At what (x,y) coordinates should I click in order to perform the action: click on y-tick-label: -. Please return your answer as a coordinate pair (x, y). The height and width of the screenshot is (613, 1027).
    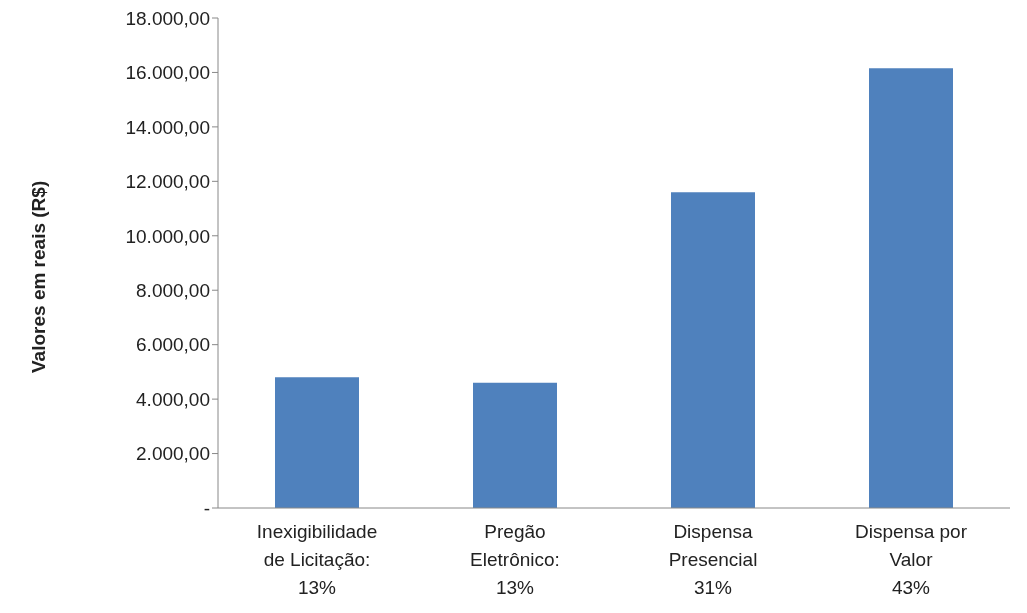
    Looking at the image, I should click on (206, 508).